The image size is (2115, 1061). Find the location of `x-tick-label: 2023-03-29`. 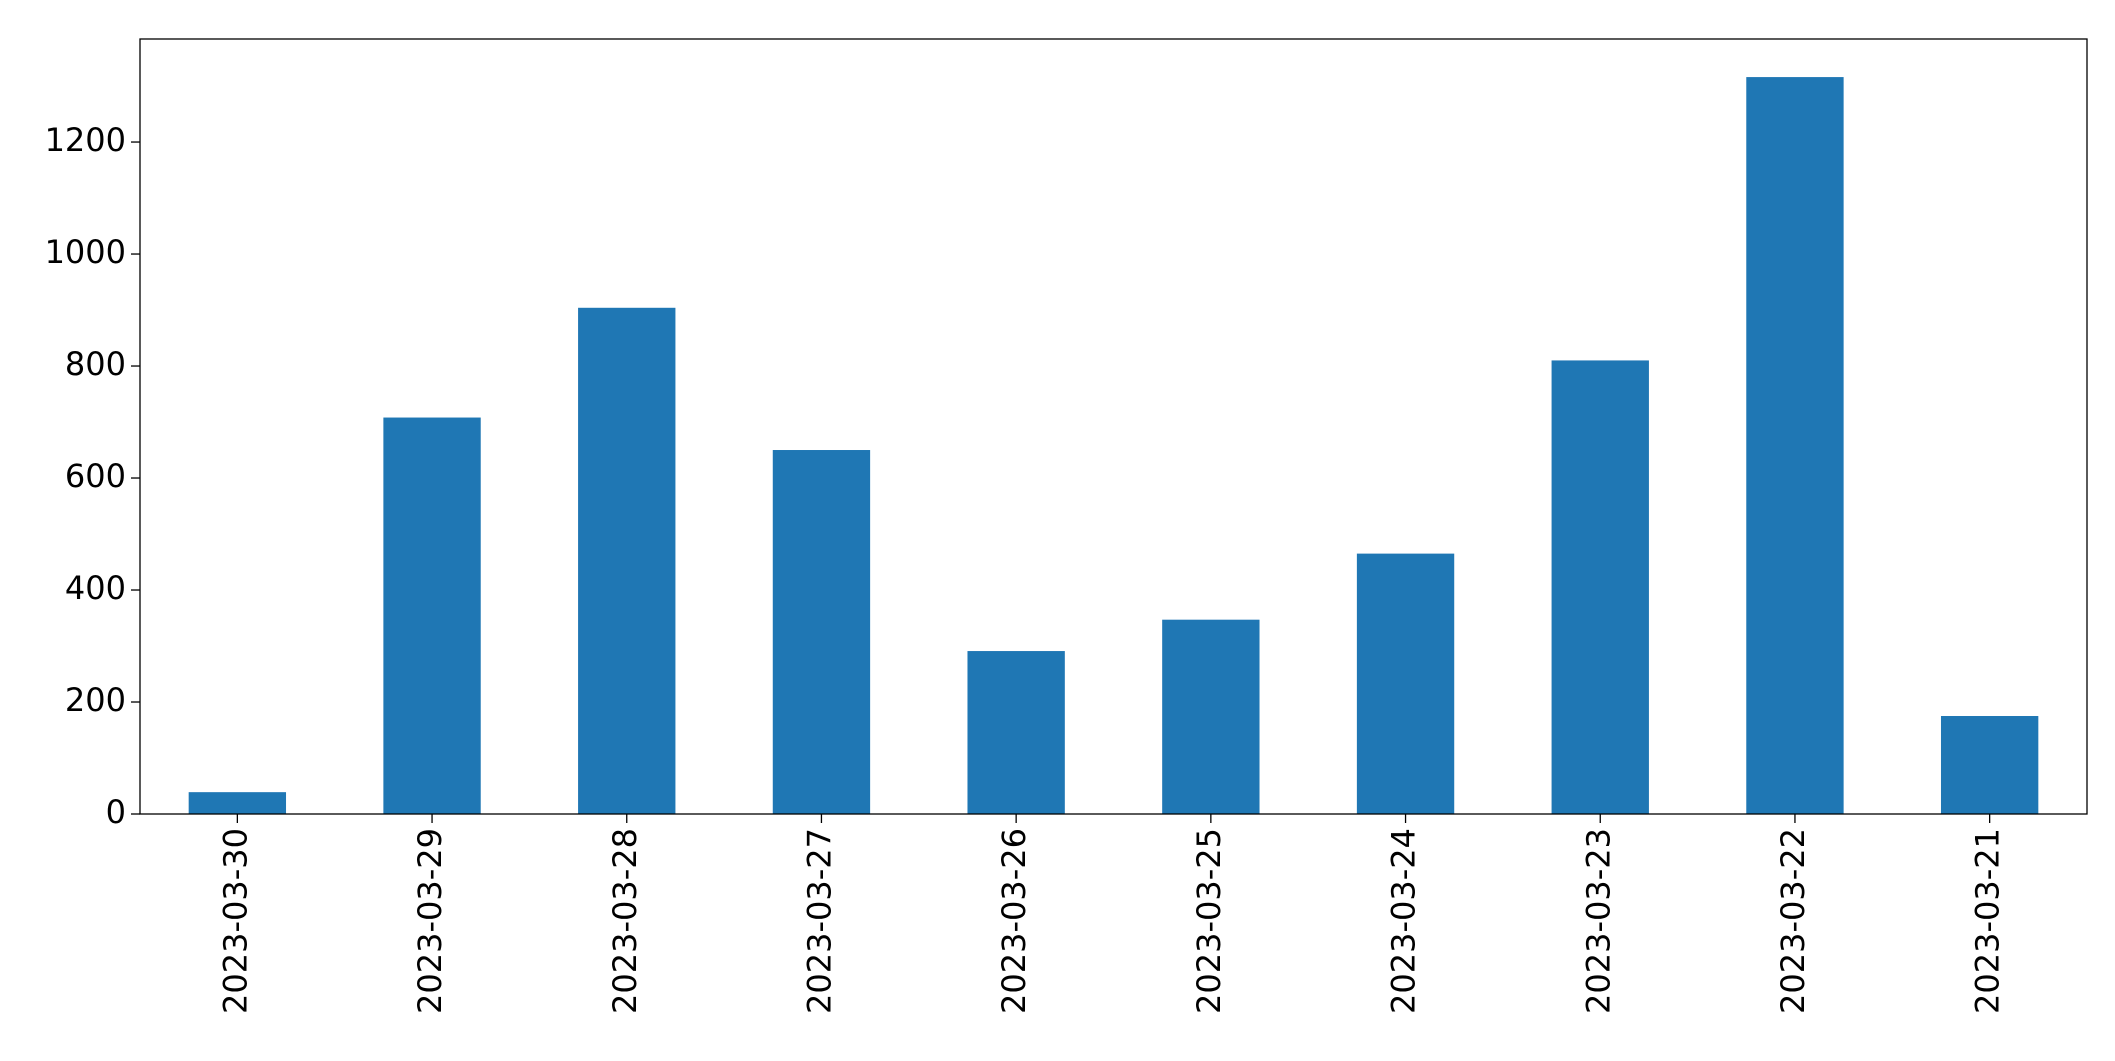

x-tick-label: 2023-03-29 is located at coordinates (430, 921).